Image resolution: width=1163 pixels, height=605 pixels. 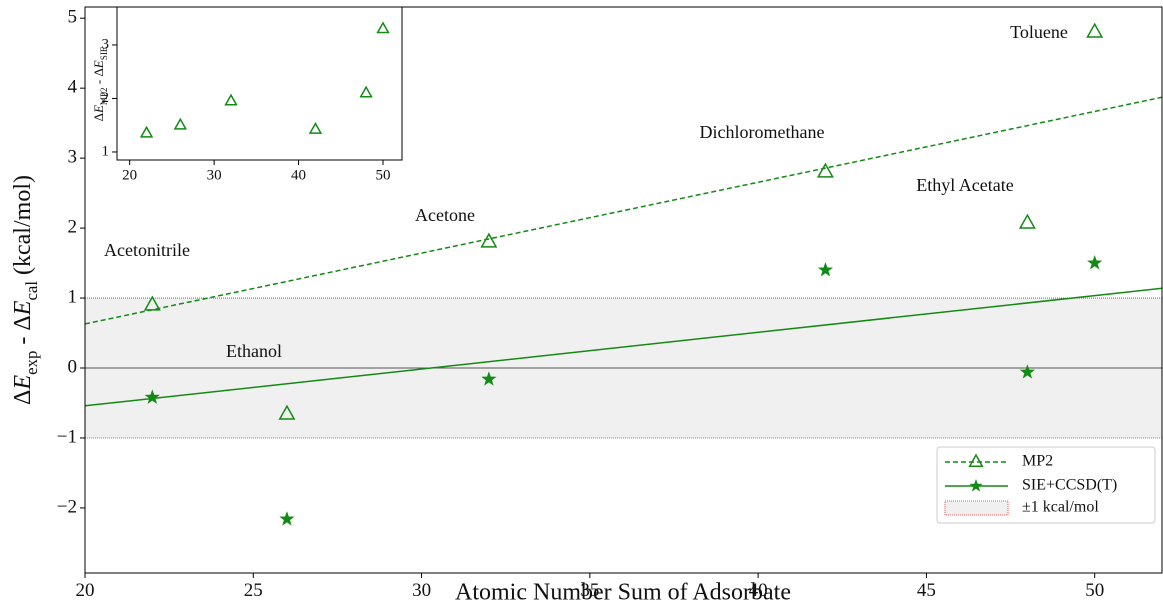 I want to click on annotation: Toluene, so click(x=1039, y=32).